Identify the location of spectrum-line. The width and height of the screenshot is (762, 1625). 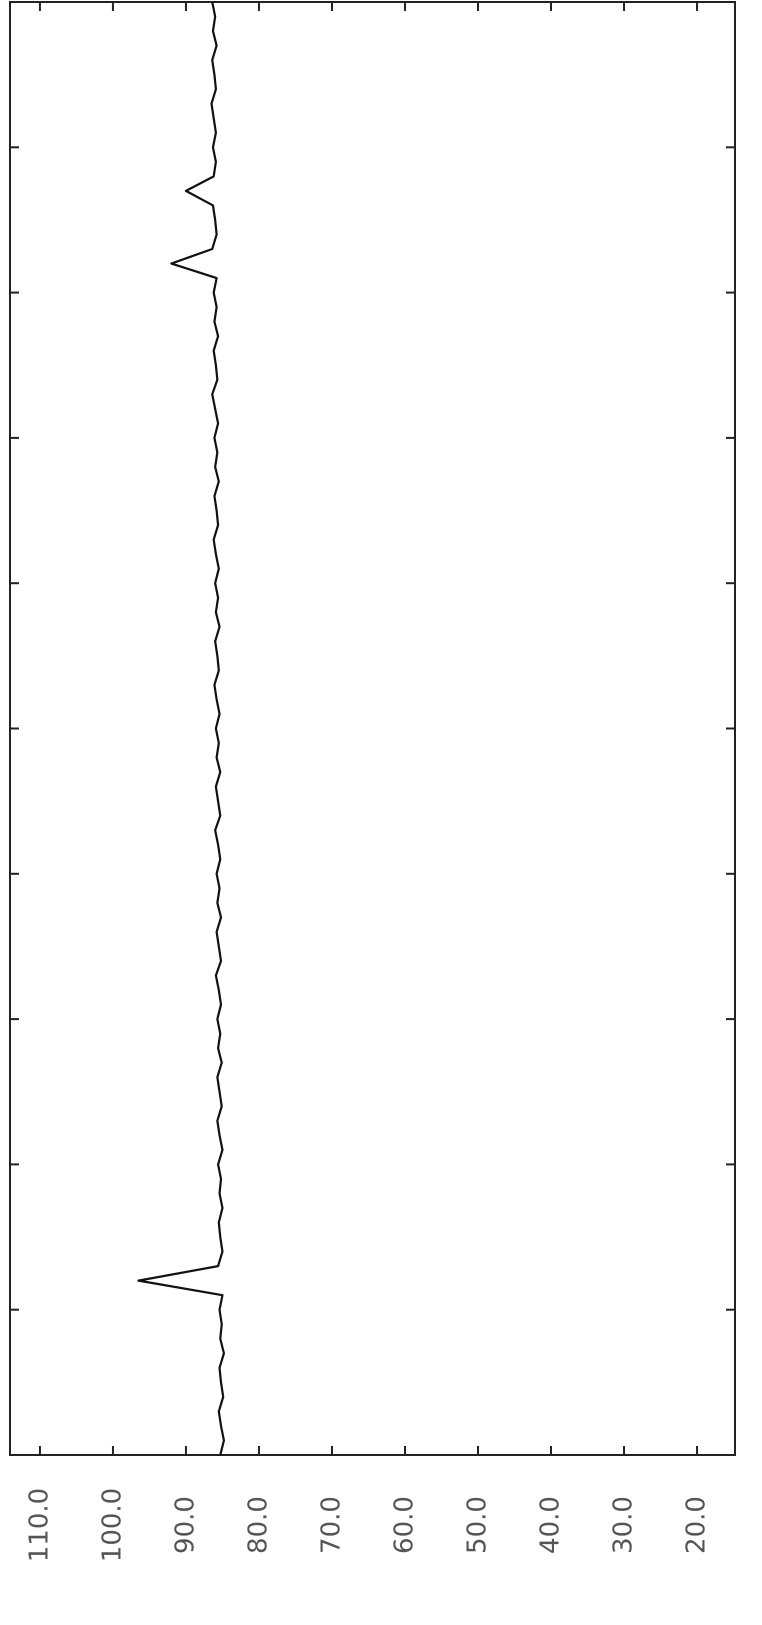
(181, 728).